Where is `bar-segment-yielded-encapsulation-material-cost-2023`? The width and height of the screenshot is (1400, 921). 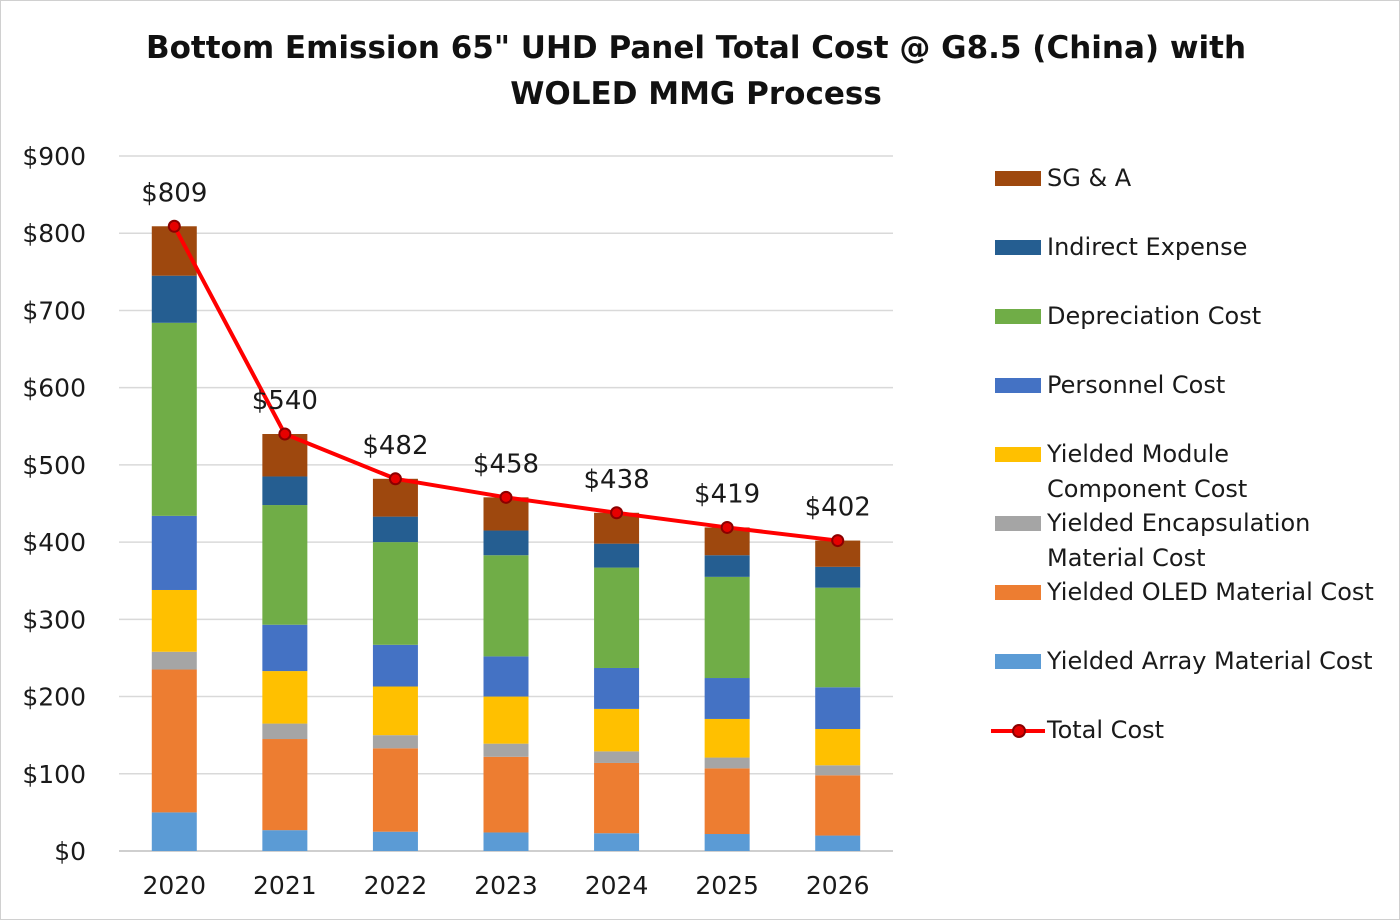 bar-segment-yielded-encapsulation-material-cost-2023 is located at coordinates (506, 750).